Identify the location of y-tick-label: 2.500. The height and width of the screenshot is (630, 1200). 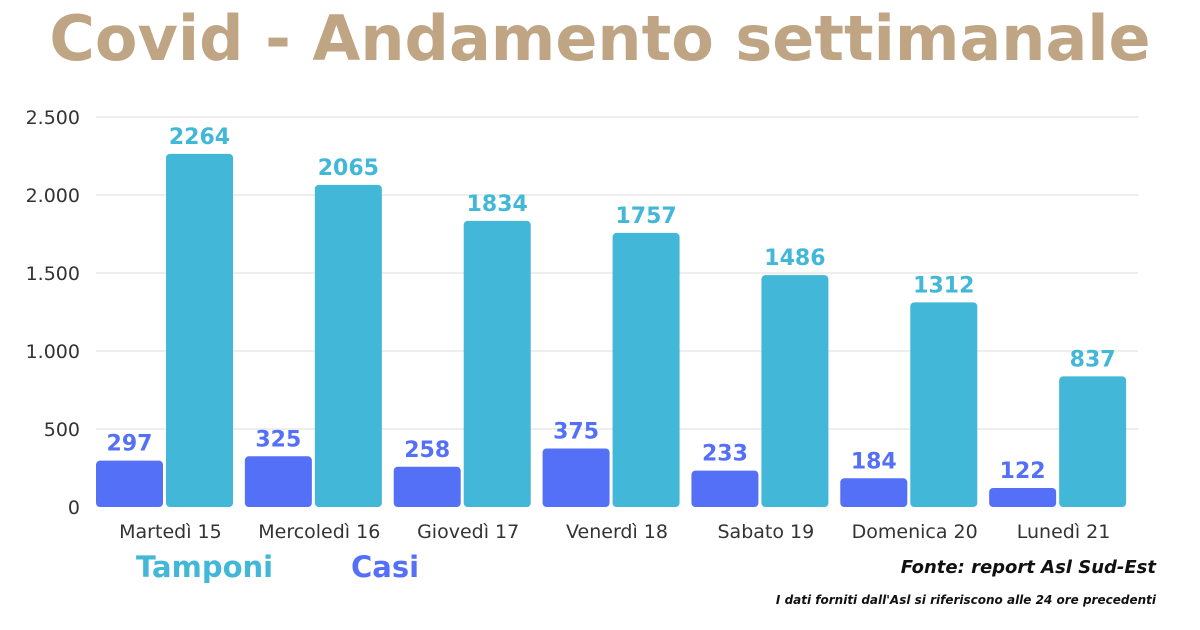
(53, 118).